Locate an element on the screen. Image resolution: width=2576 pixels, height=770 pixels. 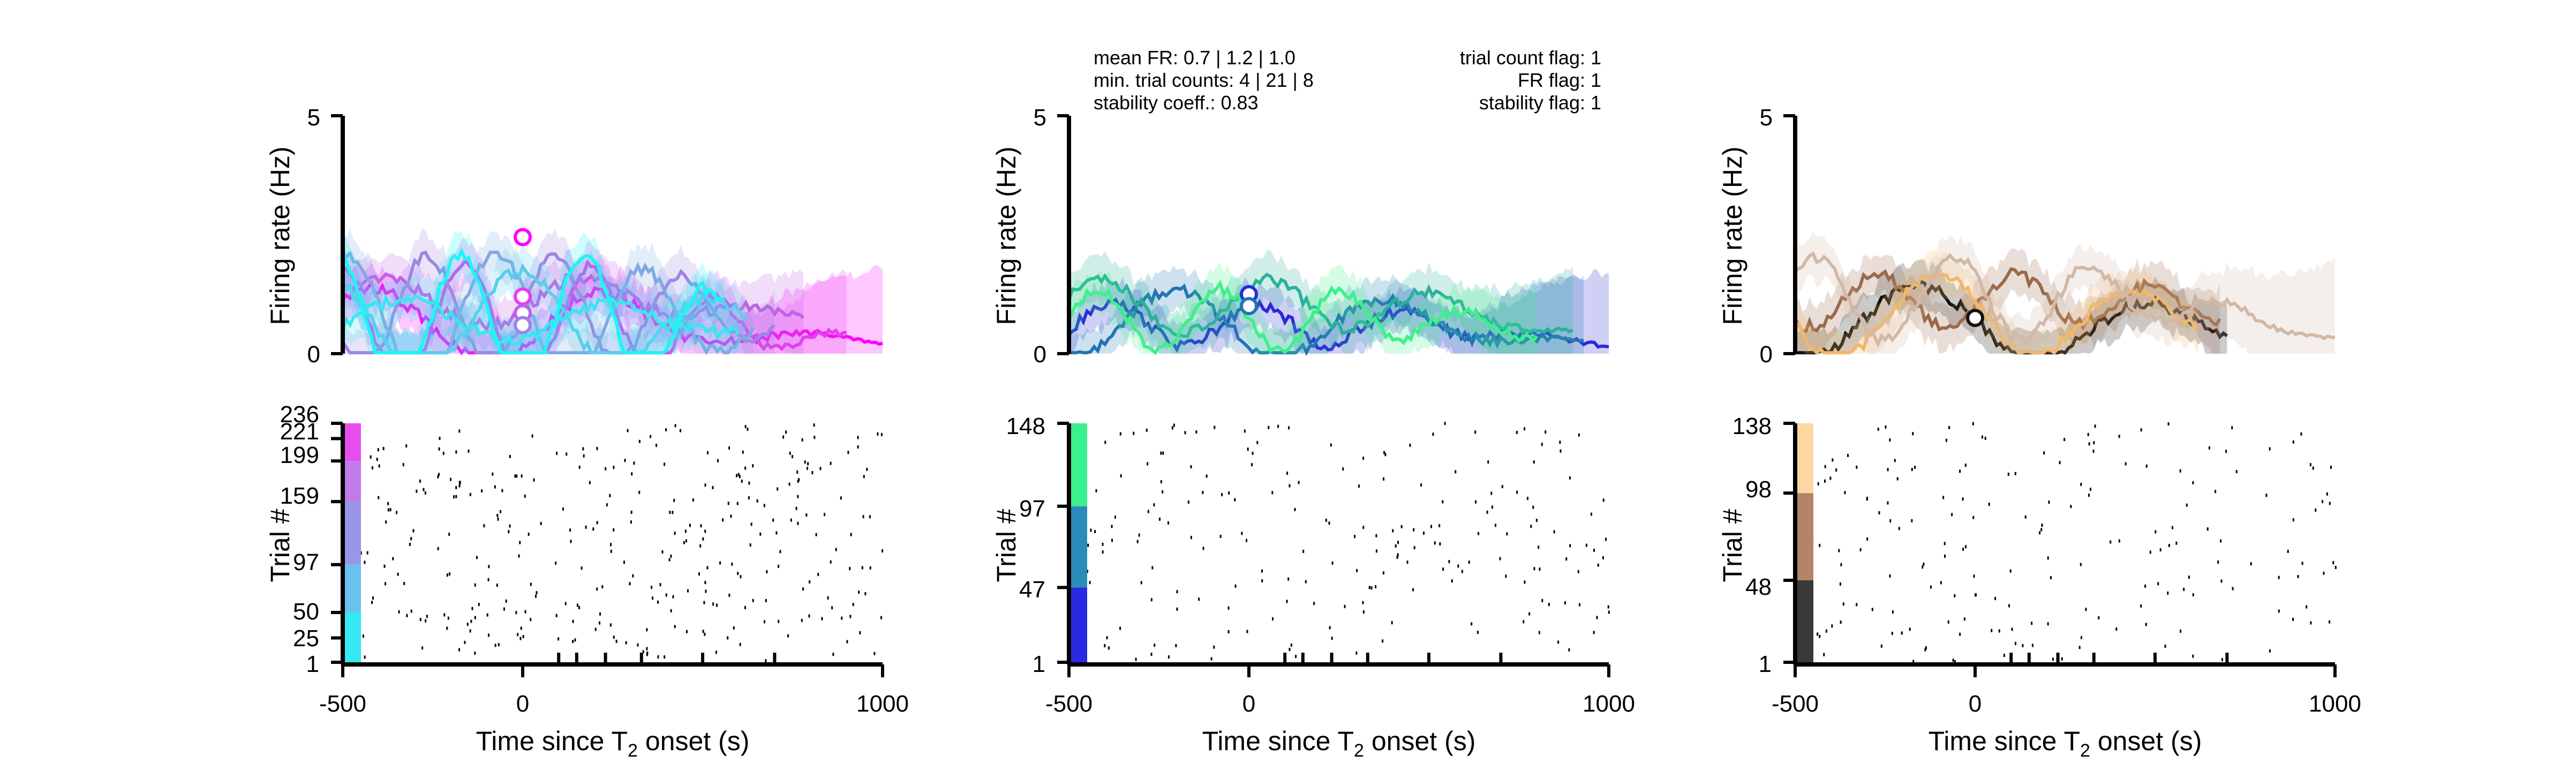
stats-fr-flag: FR flag: 1 is located at coordinates (1559, 80).